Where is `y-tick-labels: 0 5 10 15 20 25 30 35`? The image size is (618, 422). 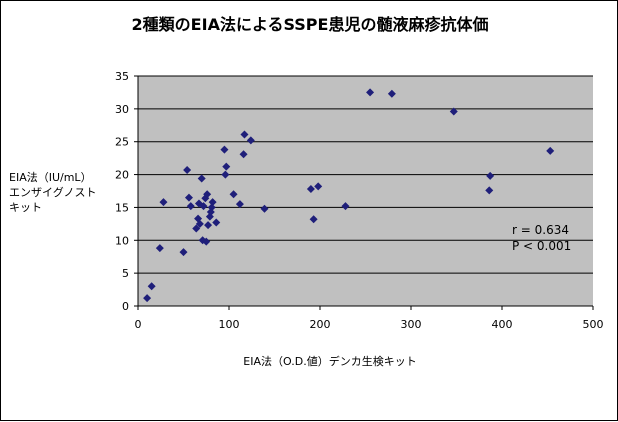 y-tick-labels: 0 5 10 15 20 25 30 35 is located at coordinates (122, 191).